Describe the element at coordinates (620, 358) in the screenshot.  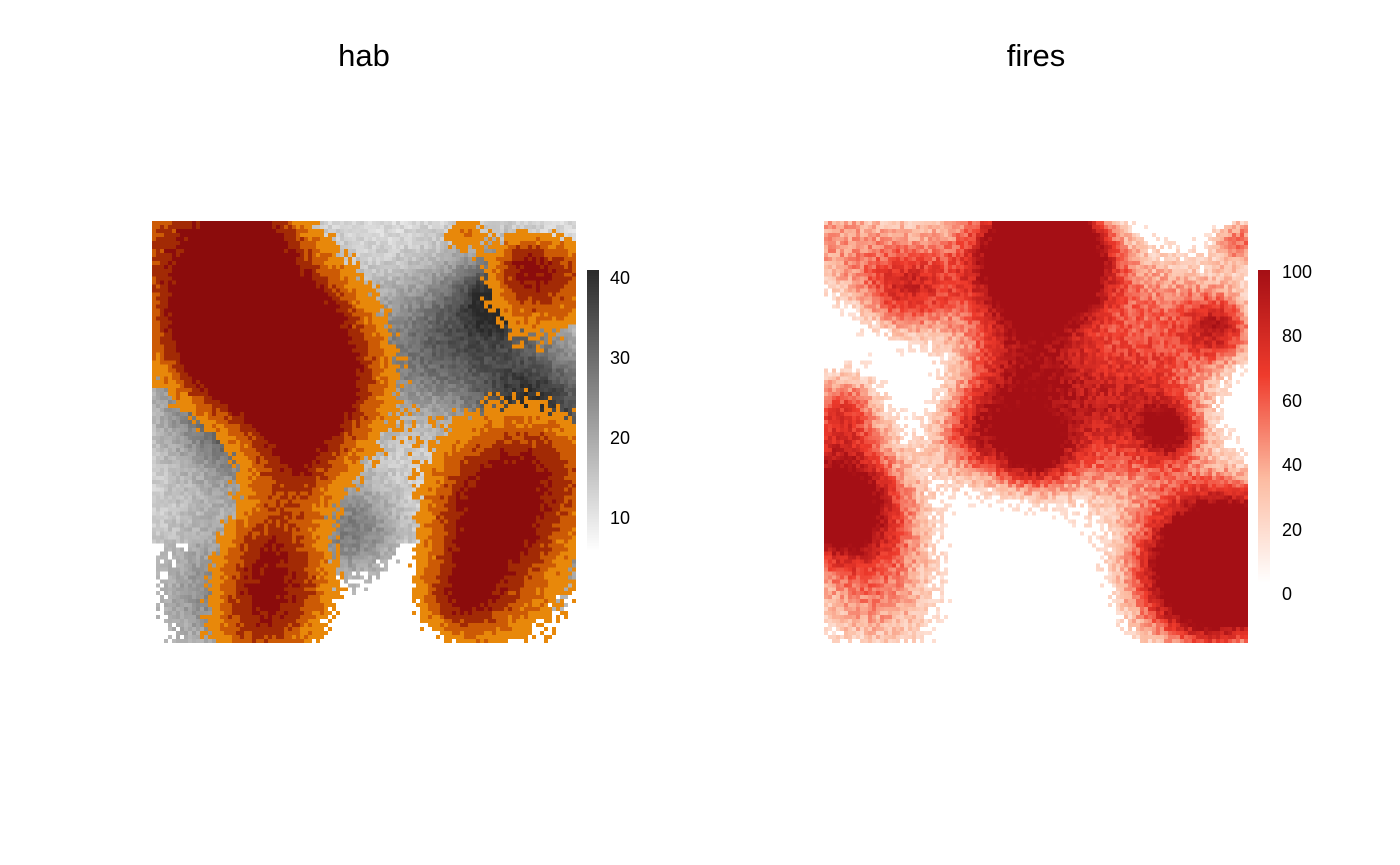
I see `hab-colorbar-tick: 30` at that location.